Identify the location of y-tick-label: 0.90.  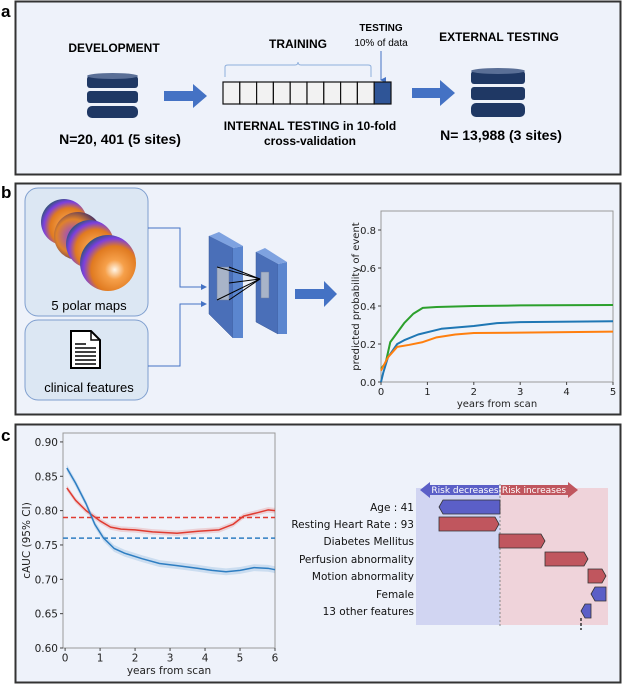
(46, 443).